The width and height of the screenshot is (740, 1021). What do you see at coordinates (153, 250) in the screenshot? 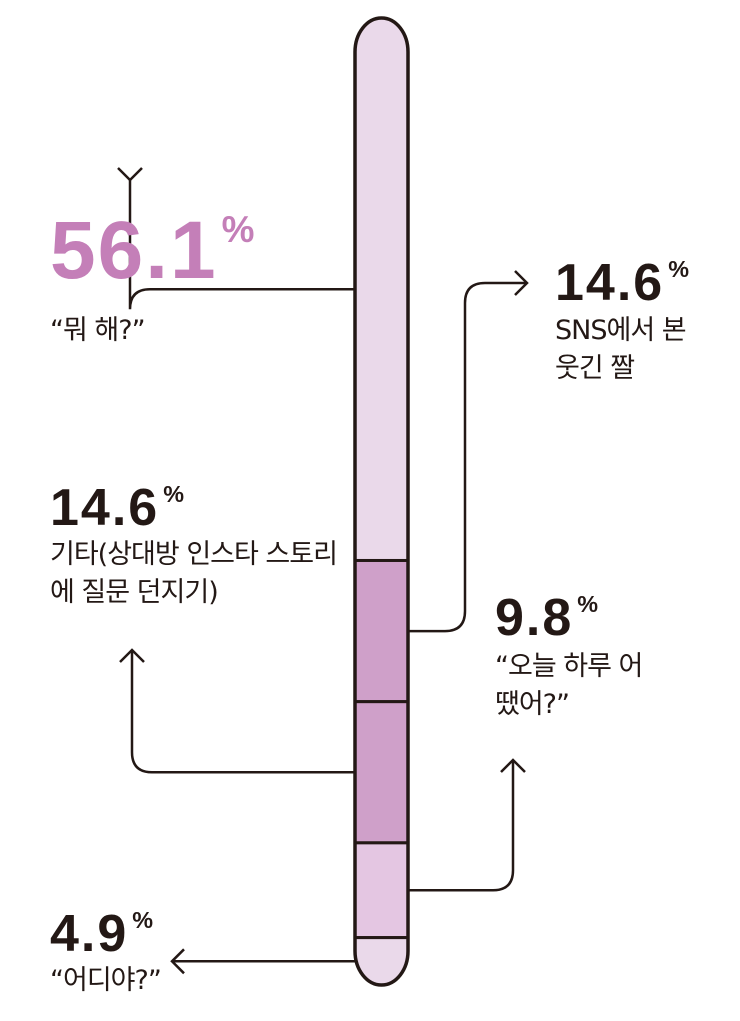
I see `value-label: 56.1%` at bounding box center [153, 250].